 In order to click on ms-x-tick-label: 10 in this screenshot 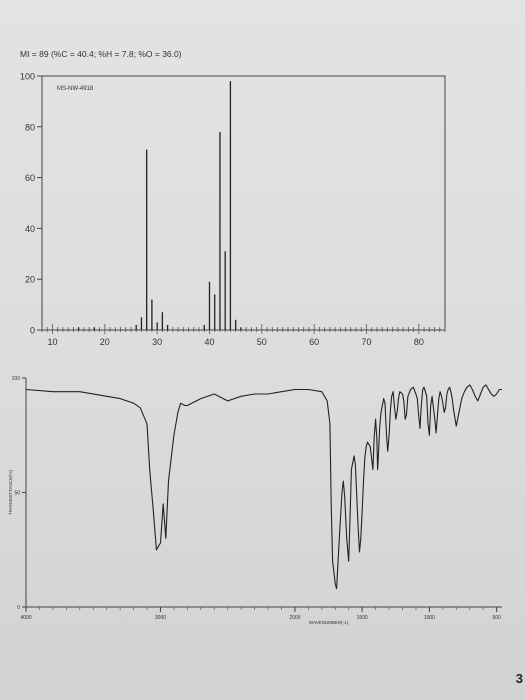, I will do `click(52, 342)`.